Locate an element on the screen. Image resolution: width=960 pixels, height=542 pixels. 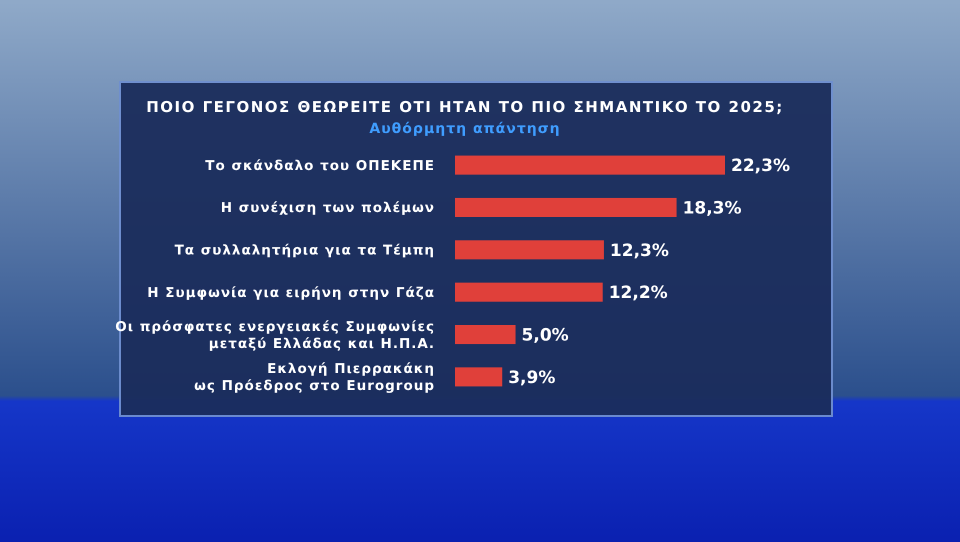
chart-subtitle: Αυθόρμητη απάντηση is located at coordinates (465, 129).